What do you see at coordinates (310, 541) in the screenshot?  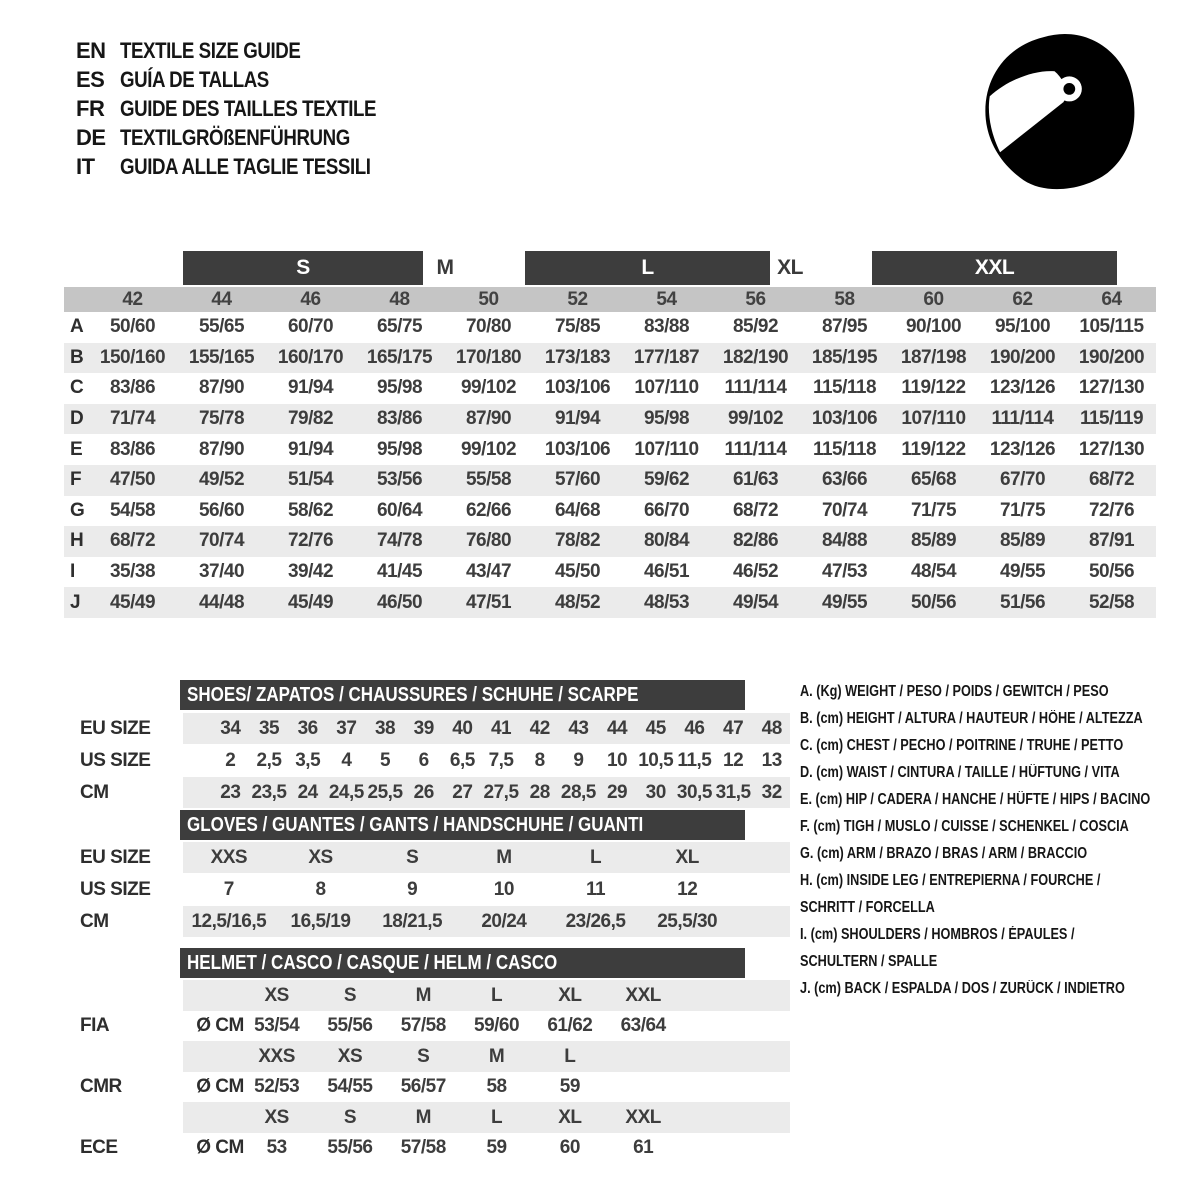 I see `measurement-value: 72/76` at bounding box center [310, 541].